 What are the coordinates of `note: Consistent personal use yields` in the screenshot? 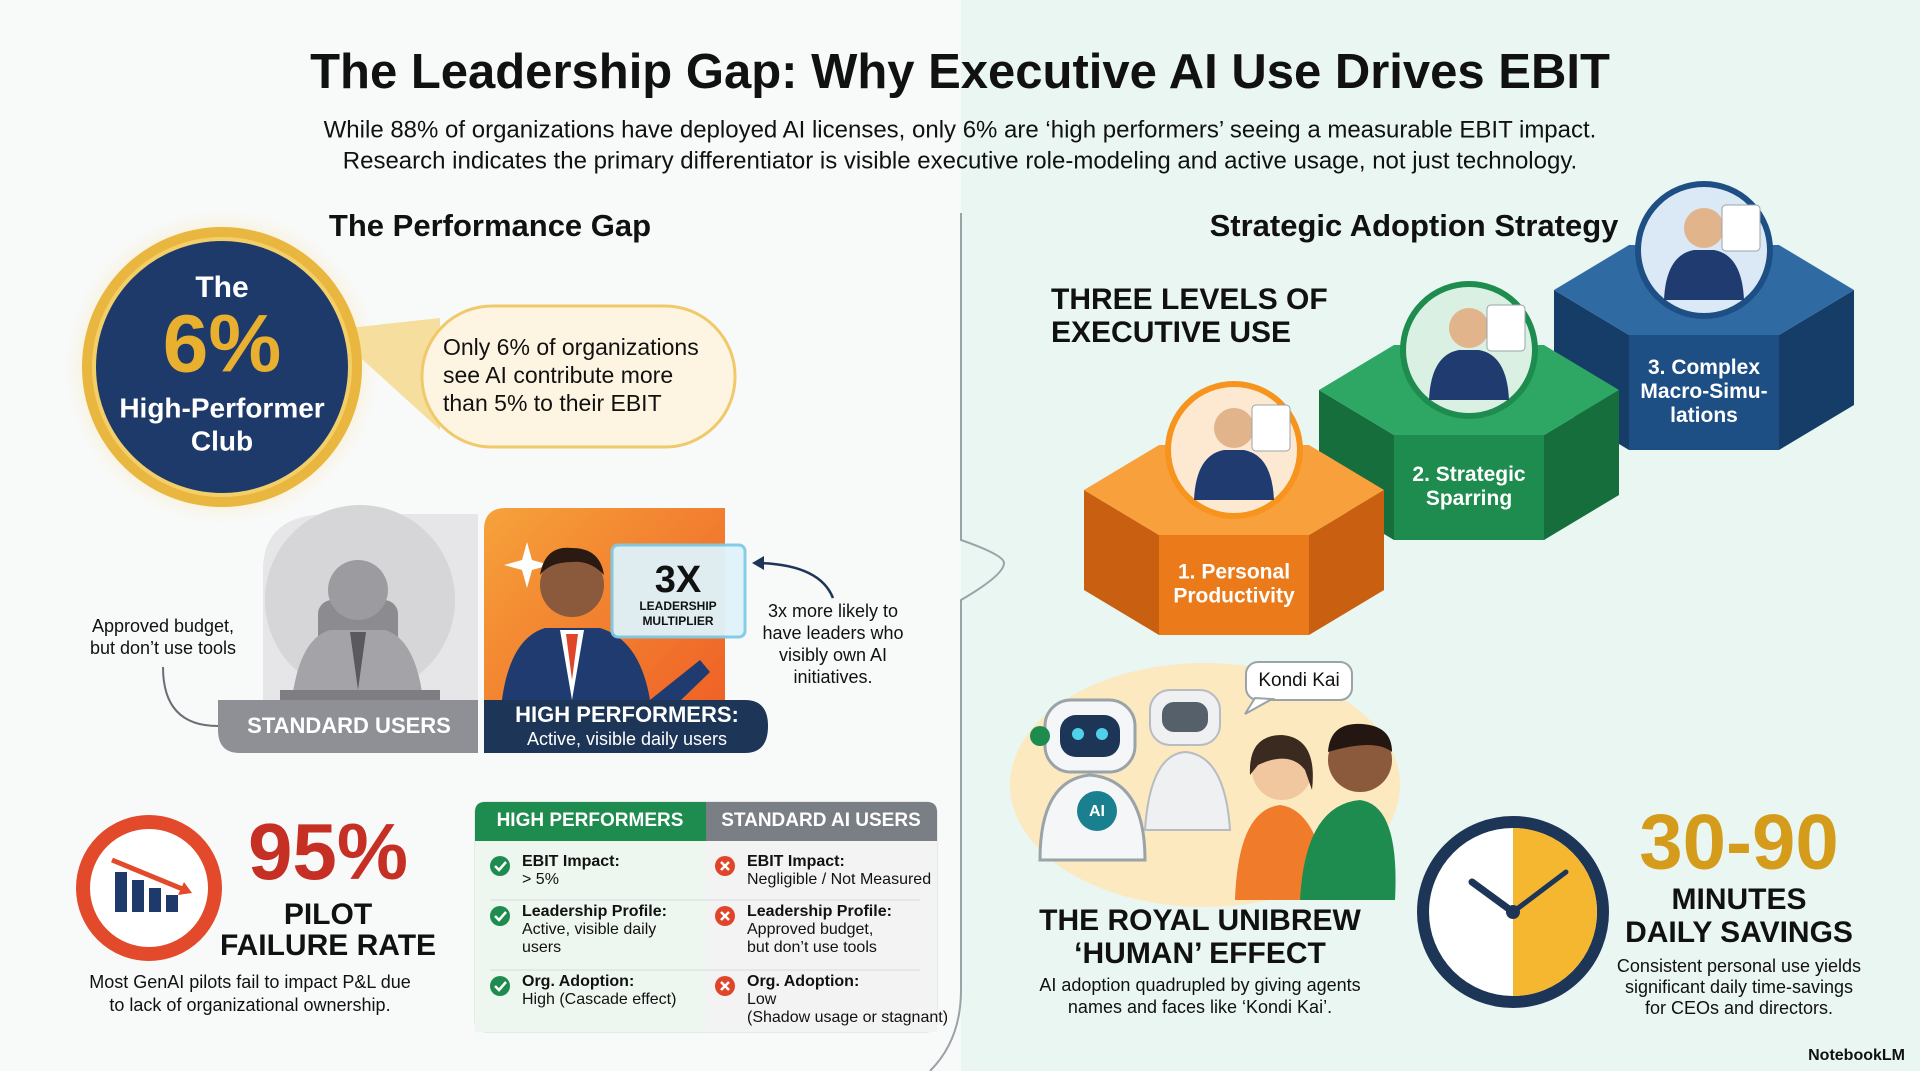 It's located at (1739, 966).